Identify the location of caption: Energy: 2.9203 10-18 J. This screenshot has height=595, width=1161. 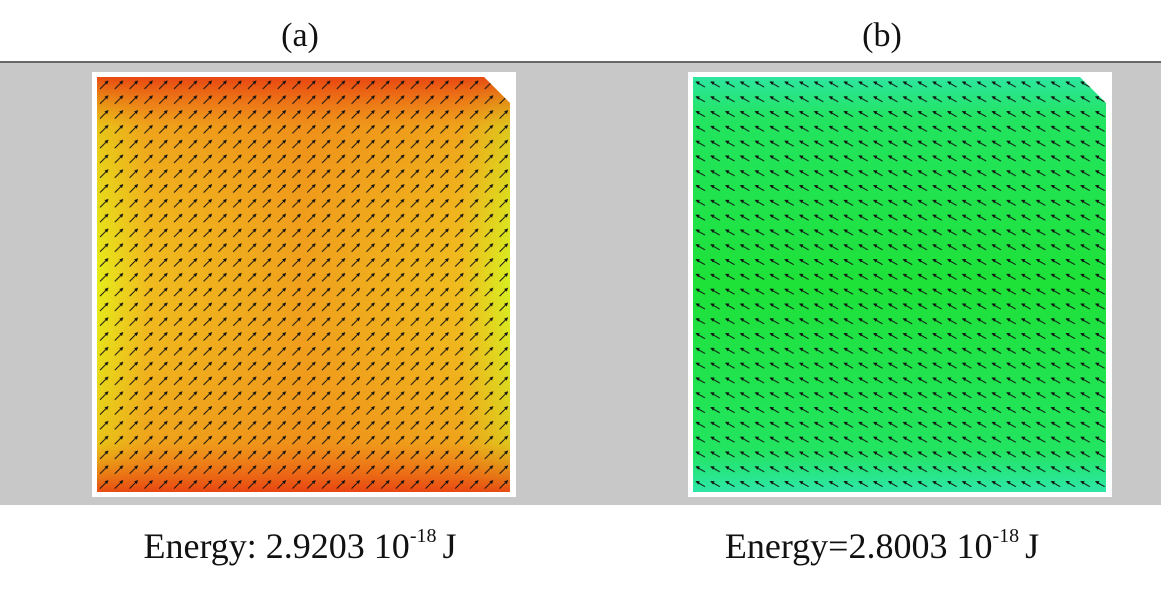
(300, 545).